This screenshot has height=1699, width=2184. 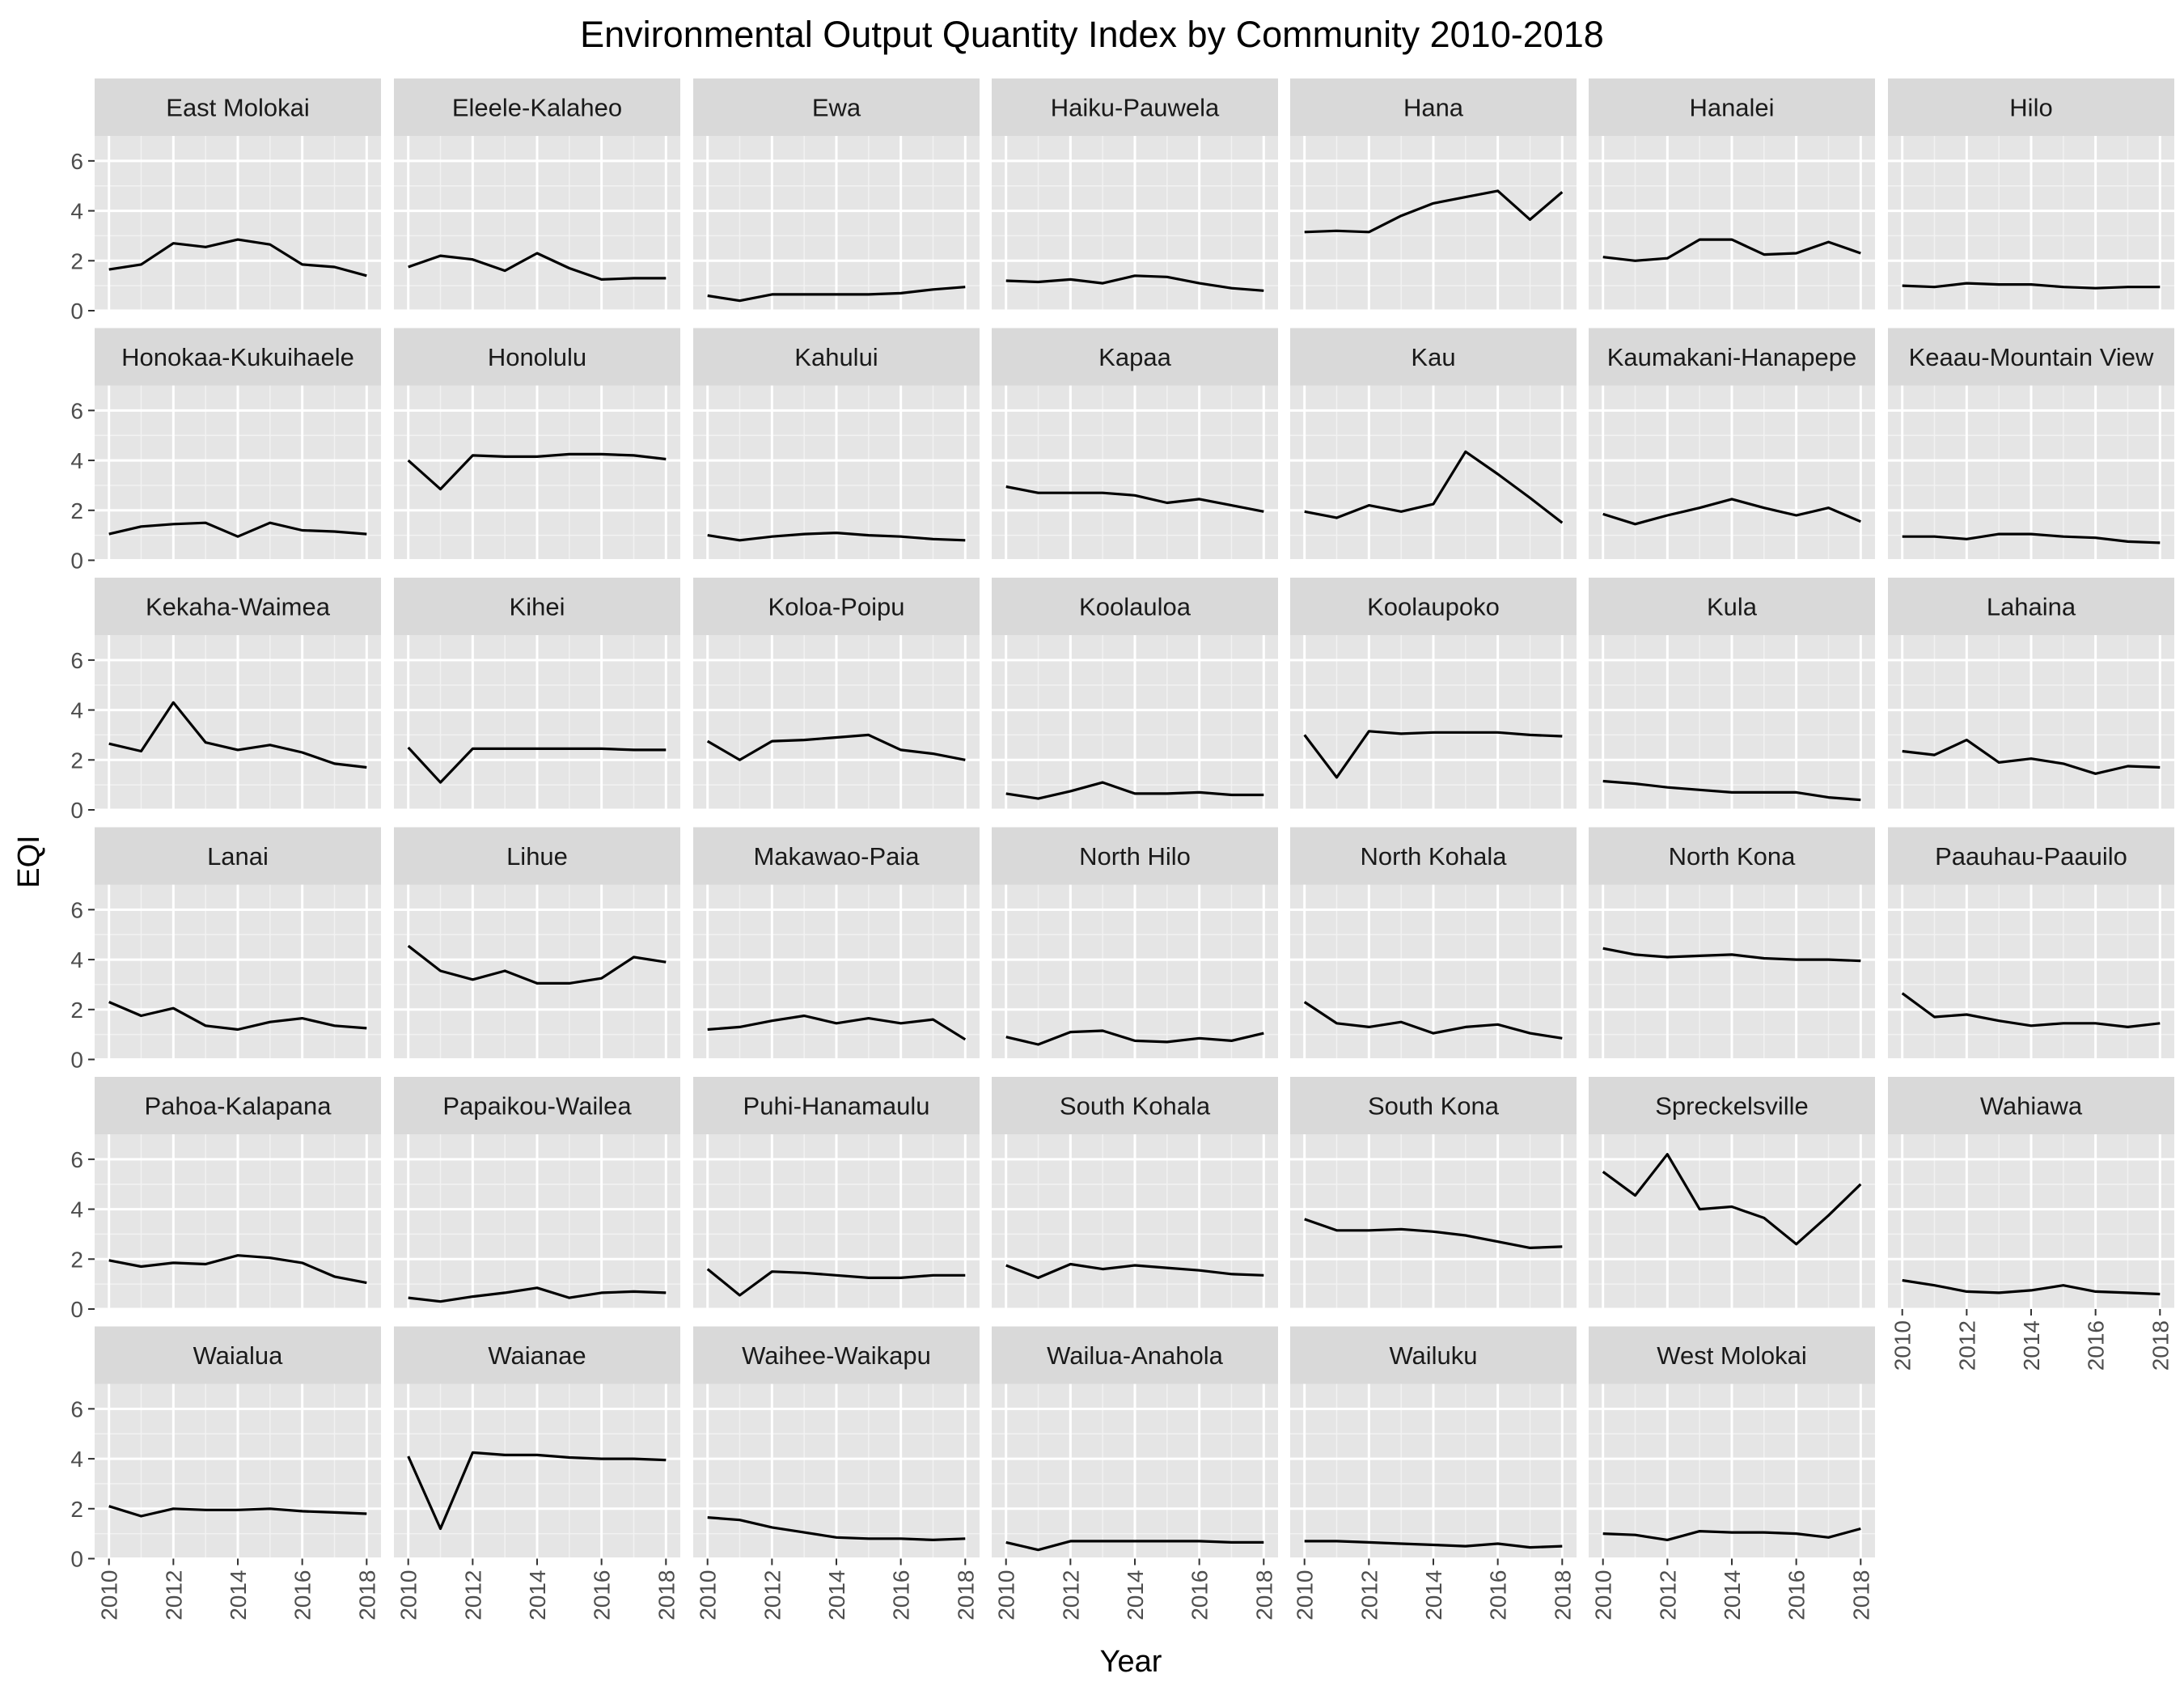 I want to click on facet-strip-label: Hanalei, so click(x=1731, y=108).